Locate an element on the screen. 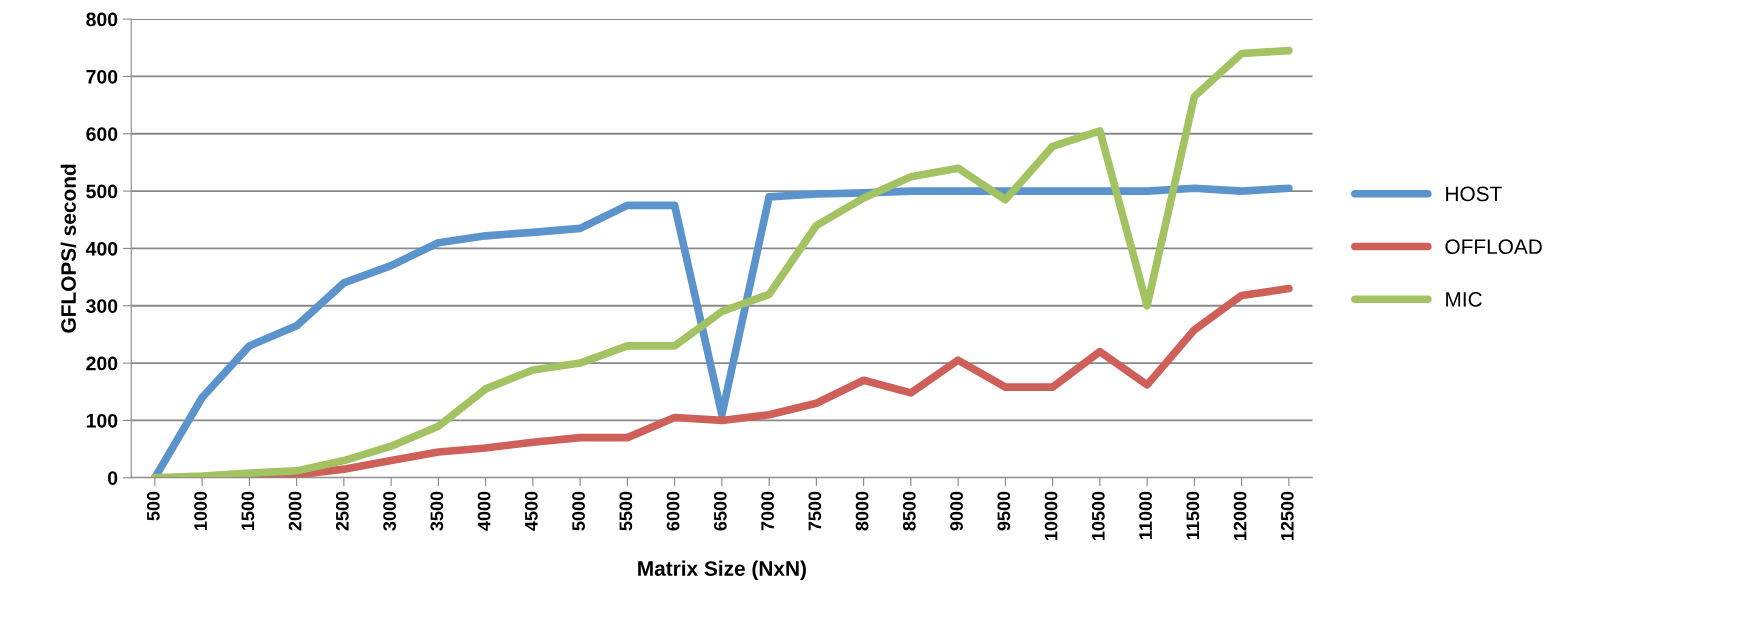  x-tick-label: 5500 is located at coordinates (626, 511).